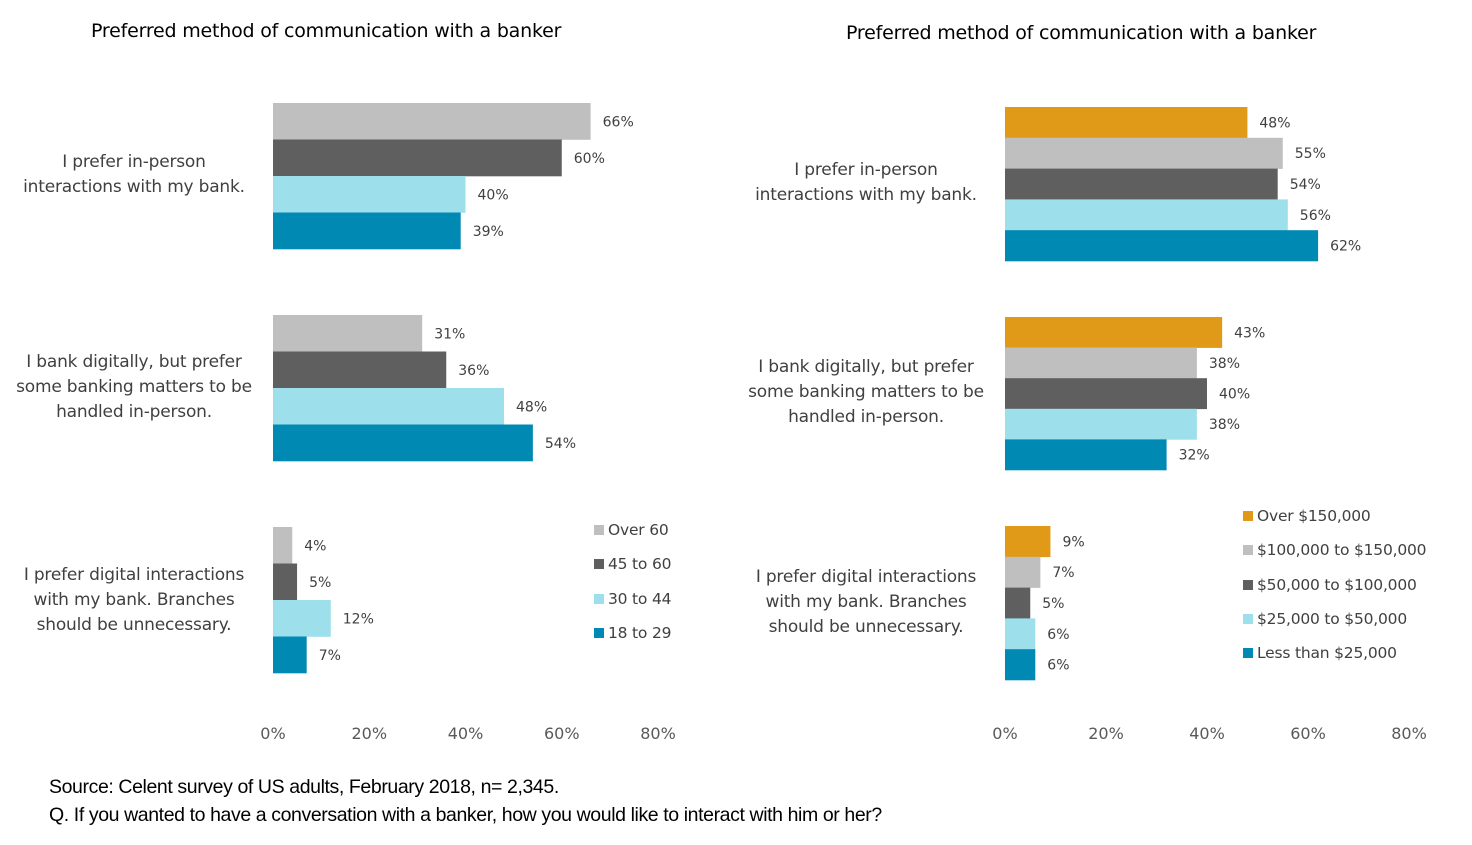  What do you see at coordinates (531, 407) in the screenshot?
I see `left-value-label-1-2: 48%` at bounding box center [531, 407].